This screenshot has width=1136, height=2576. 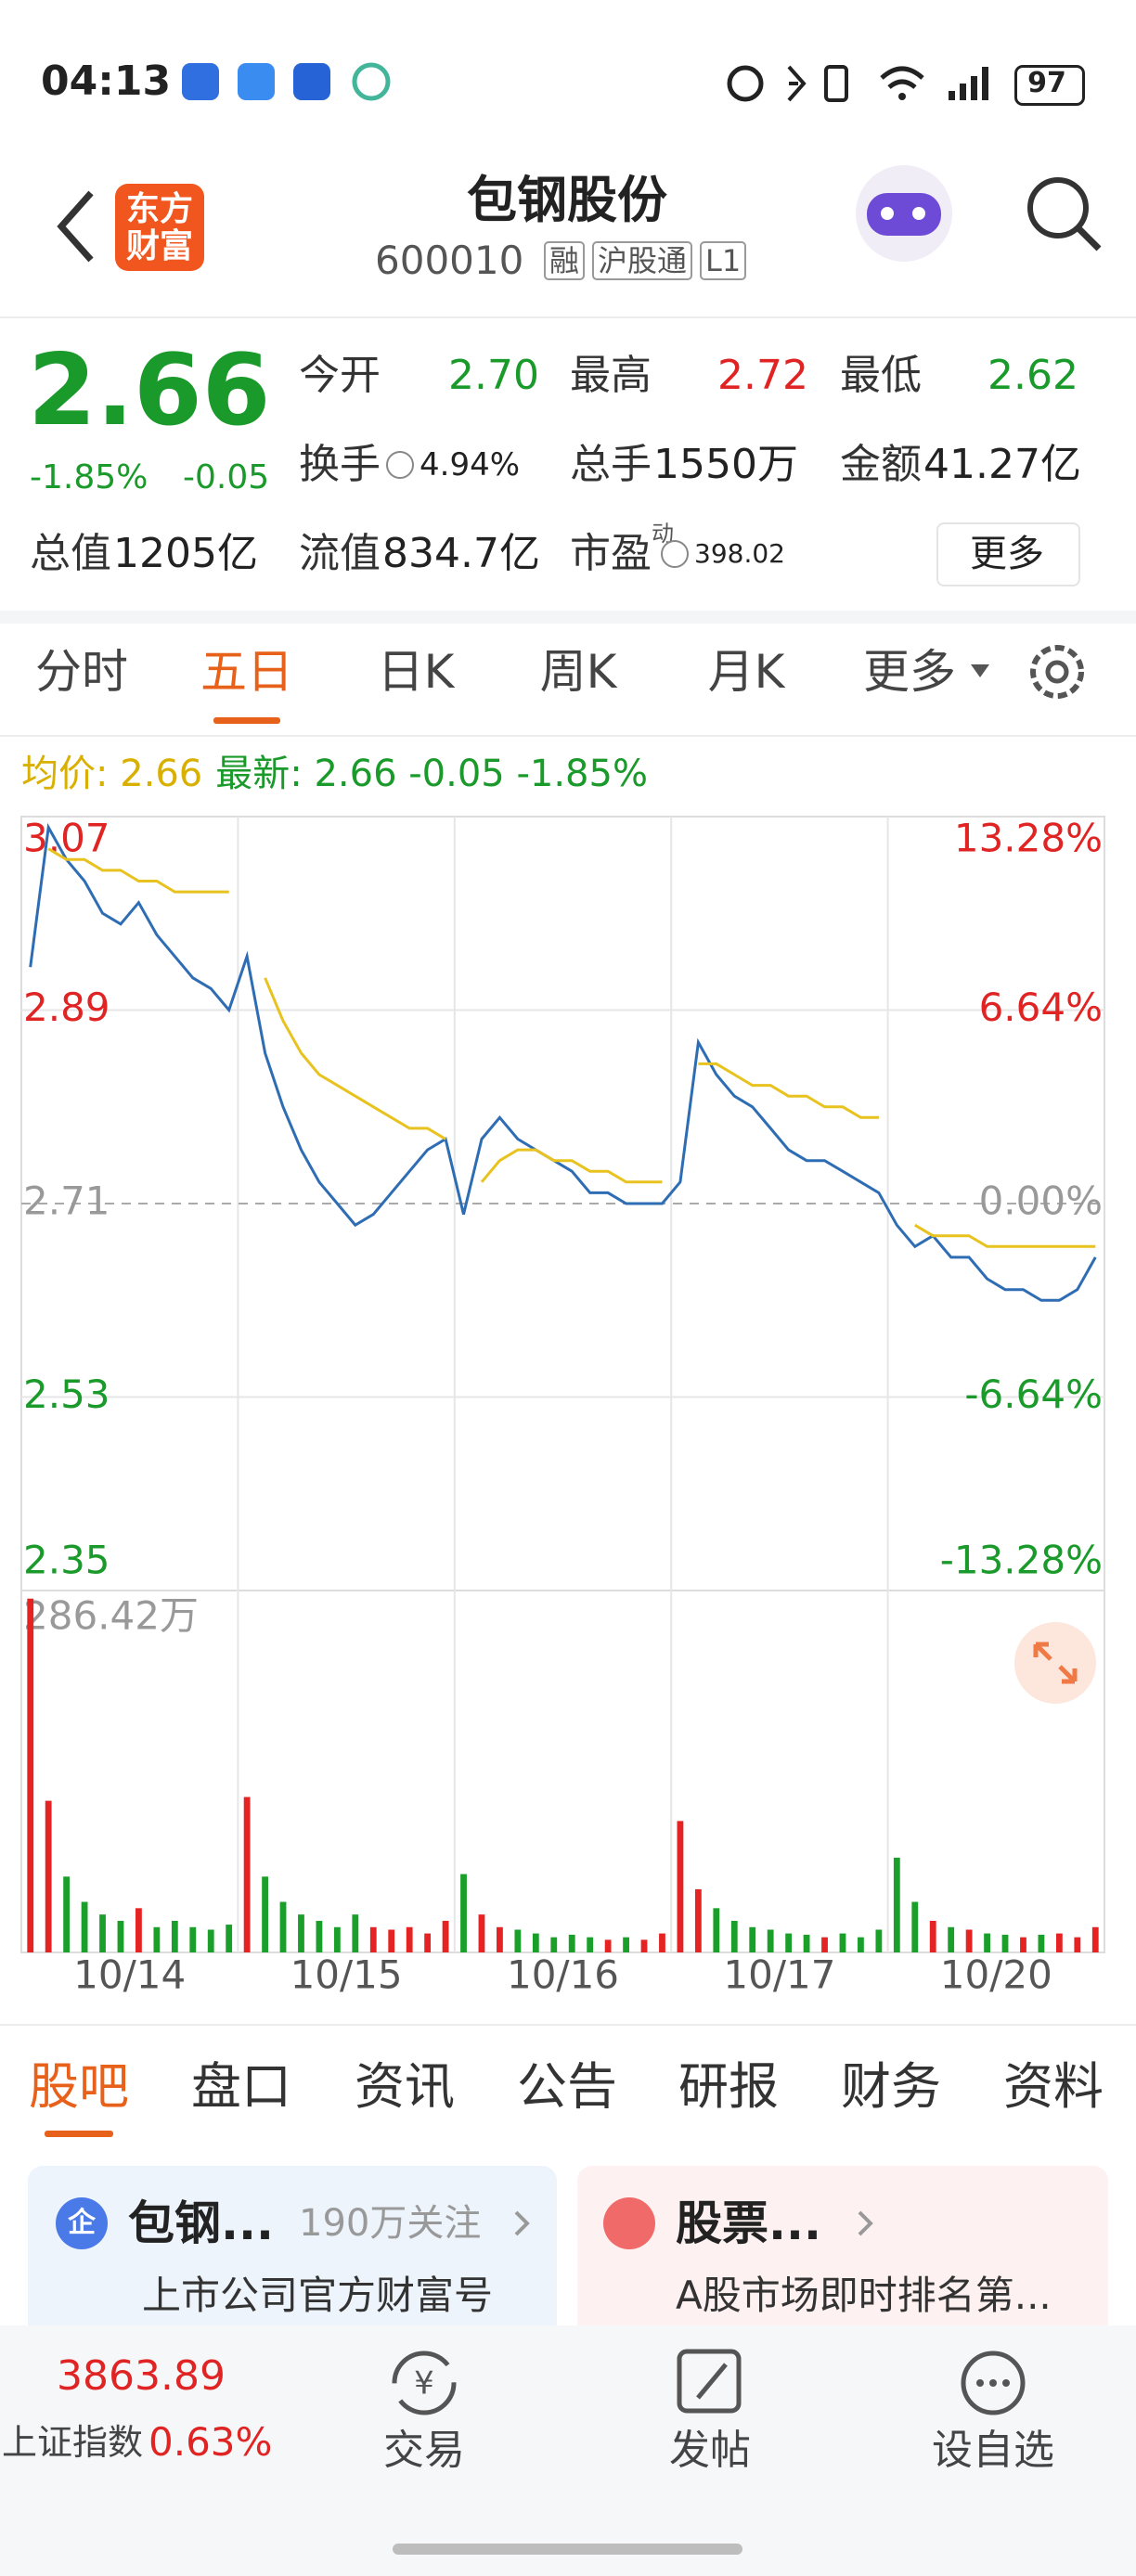 What do you see at coordinates (865, 2223) in the screenshot?
I see `chevron` at bounding box center [865, 2223].